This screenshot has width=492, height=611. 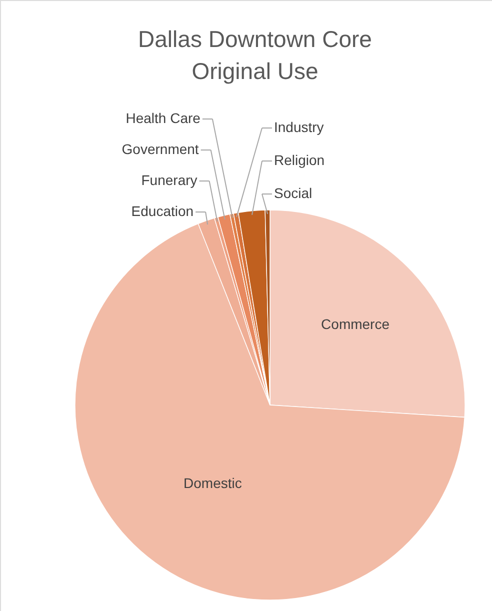 What do you see at coordinates (255, 55) in the screenshot?
I see `chart-title: Dallas Downtown Core Original Use` at bounding box center [255, 55].